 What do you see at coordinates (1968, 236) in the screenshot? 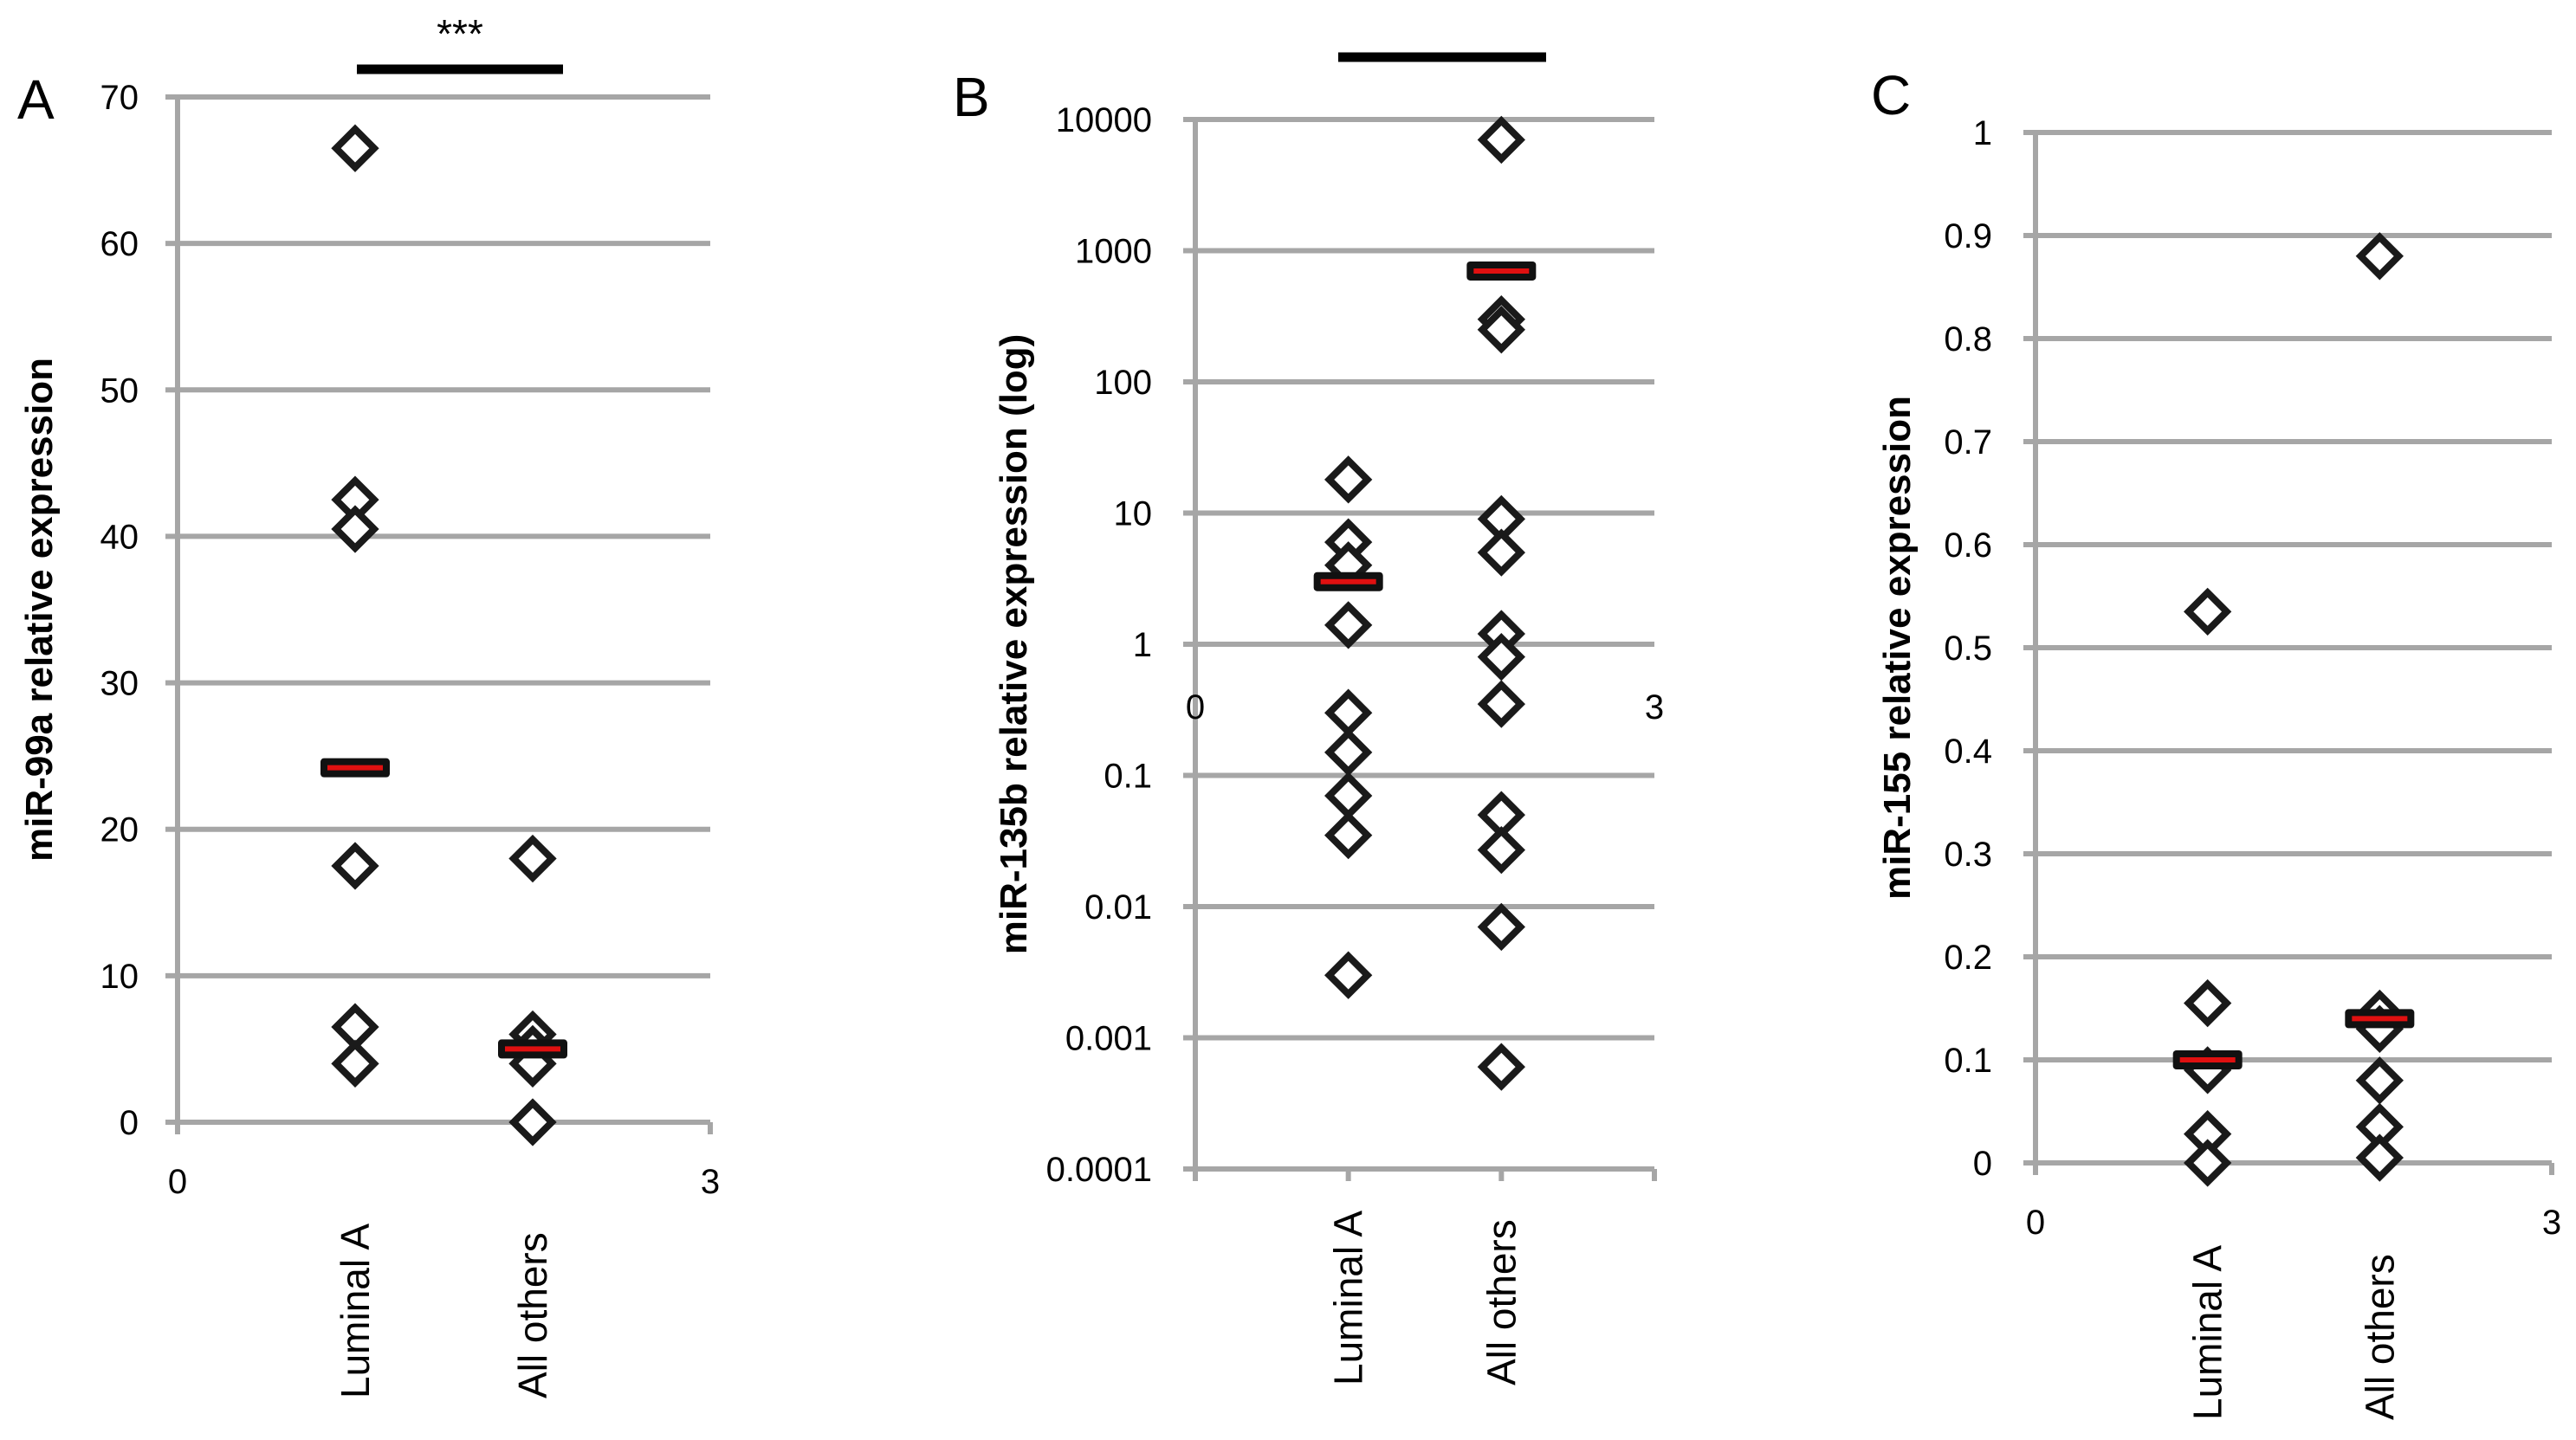
I see `c-ytick-label: 0.9` at bounding box center [1968, 236].